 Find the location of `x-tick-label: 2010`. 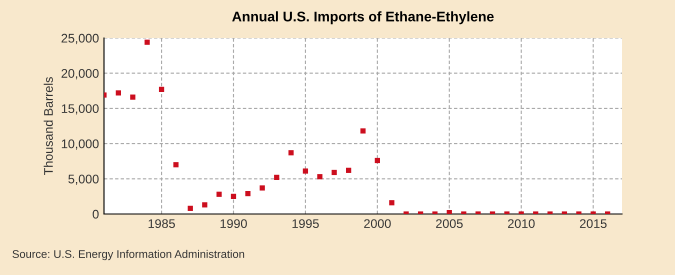

x-tick-label: 2010 is located at coordinates (521, 223).